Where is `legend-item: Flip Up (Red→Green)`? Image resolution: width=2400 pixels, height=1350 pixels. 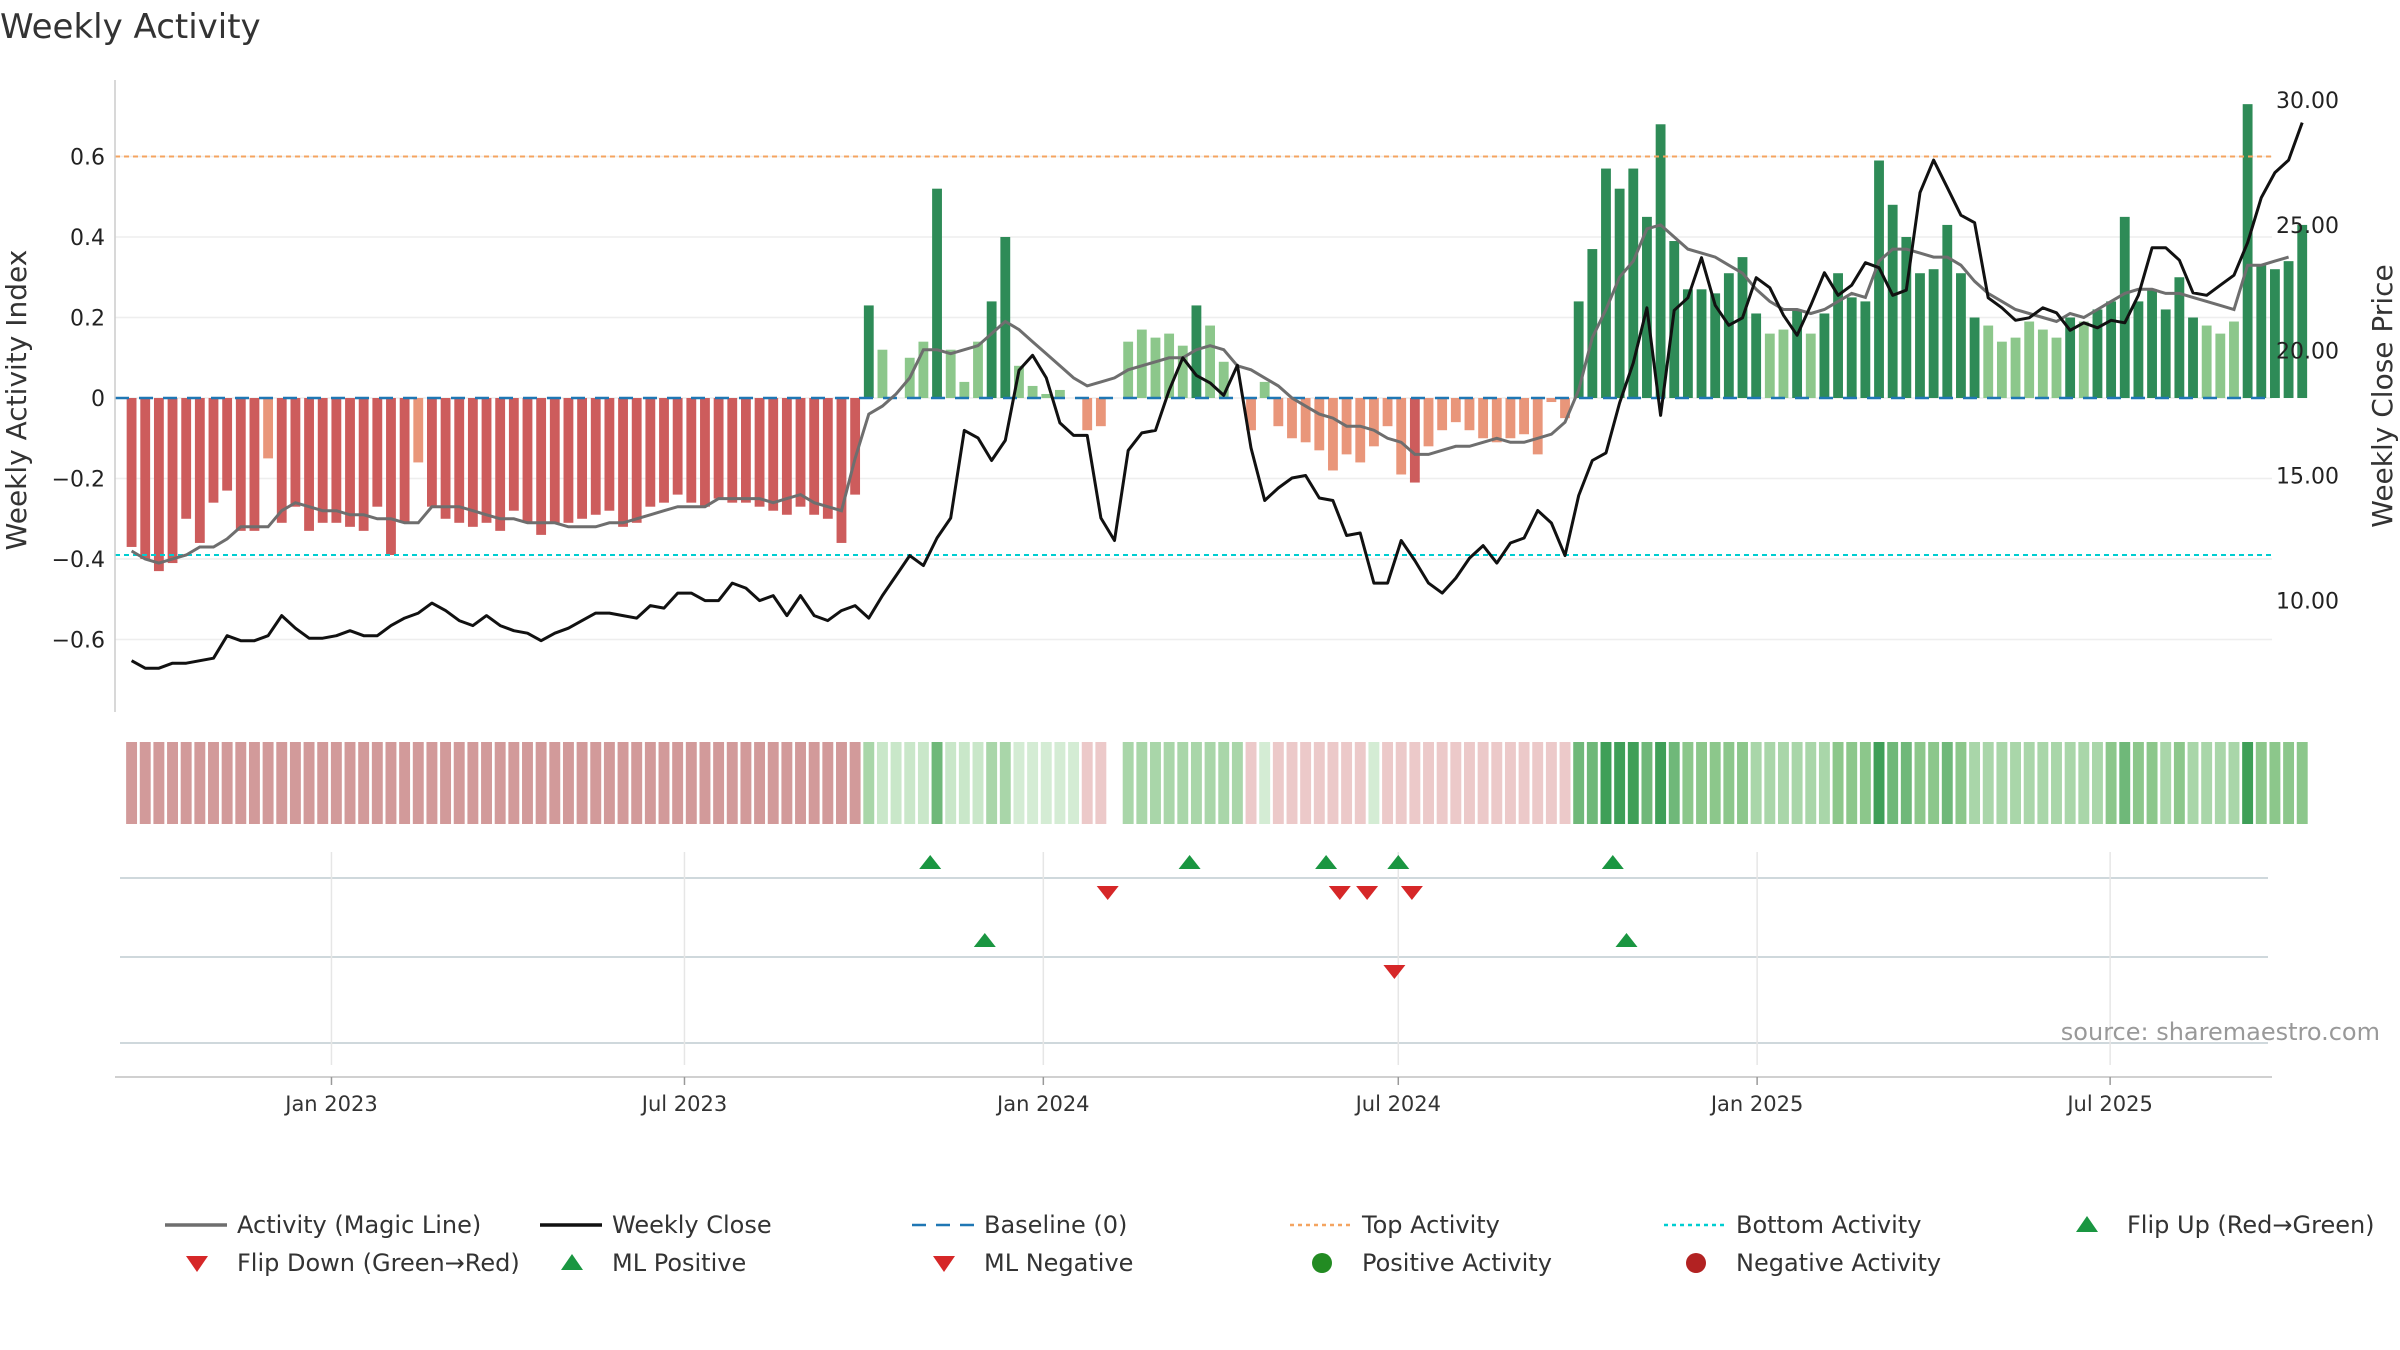 legend-item: Flip Up (Red→Green) is located at coordinates (2225, 1225).